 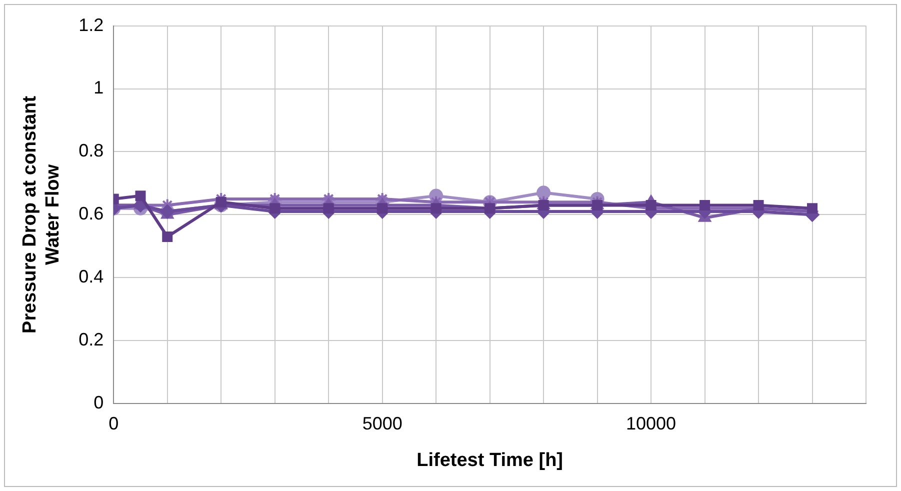 What do you see at coordinates (490, 460) in the screenshot?
I see `x-axis-title: Lifetest Time [h]` at bounding box center [490, 460].